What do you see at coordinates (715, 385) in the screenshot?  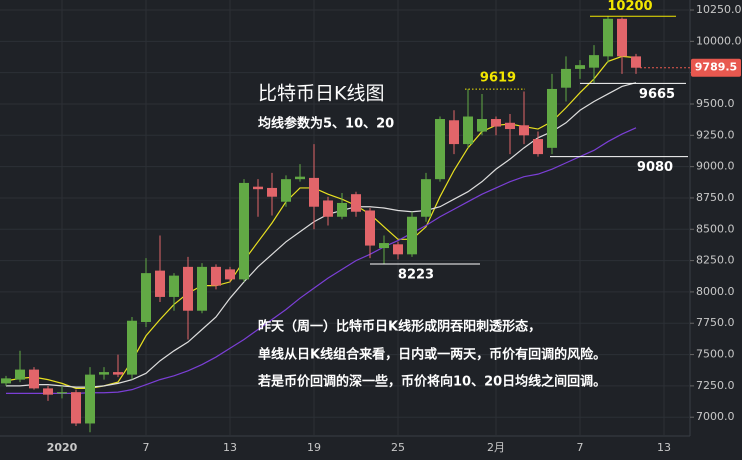 I see `y-tick-label: 7250.0` at bounding box center [715, 385].